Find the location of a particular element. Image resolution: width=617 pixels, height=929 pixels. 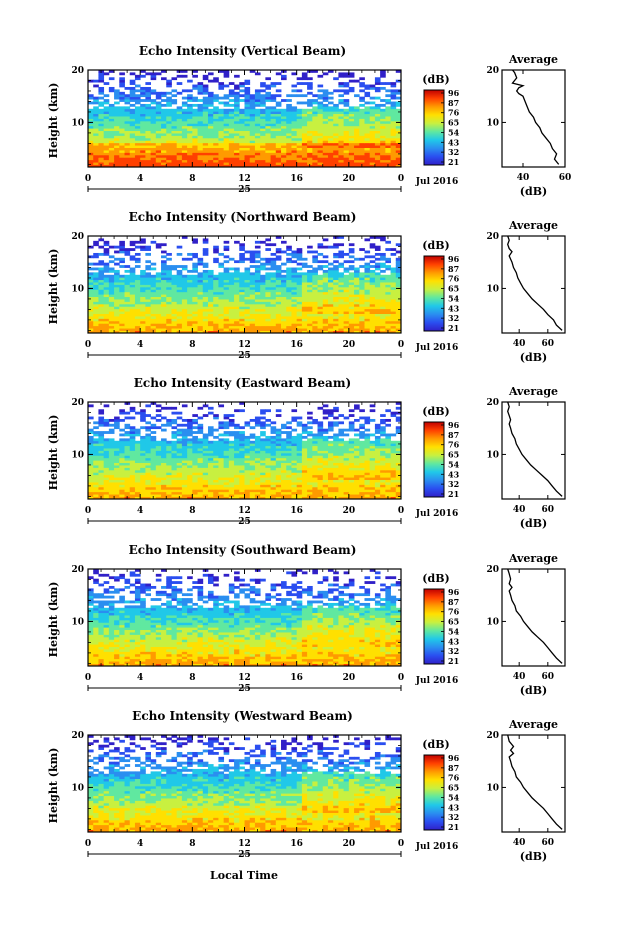

x-tick-label: 0 is located at coordinates (401, 345).